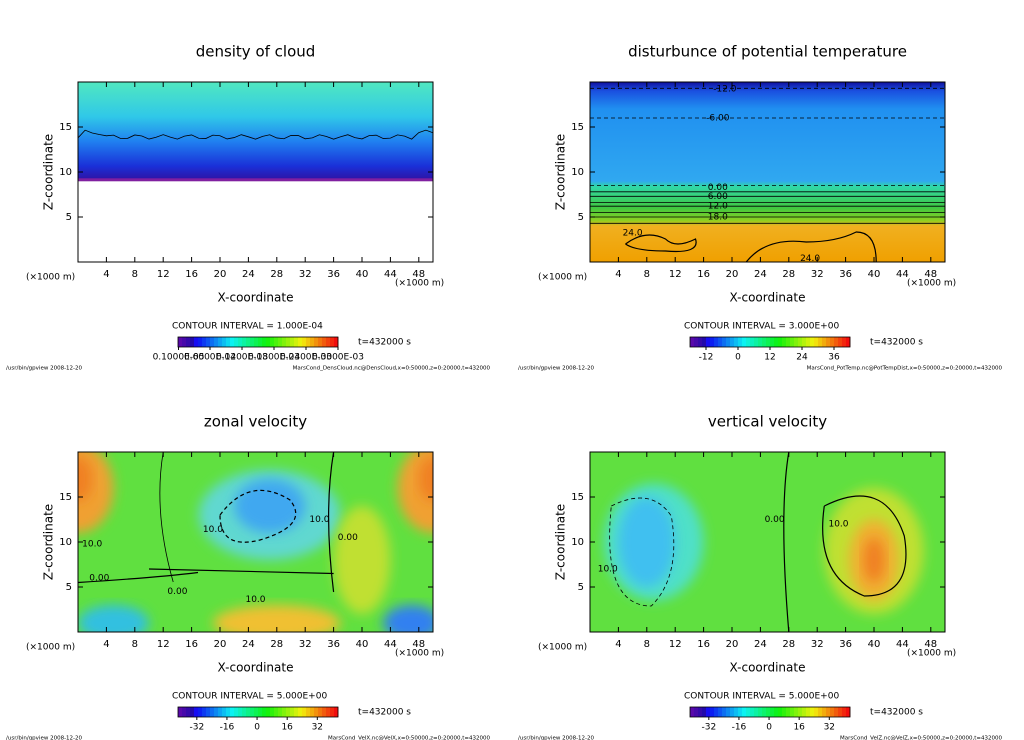 Image resolution: width=1024 pixels, height=740 pixels. Describe the element at coordinates (647, 274) in the screenshot. I see `x-tick-label: 8` at that location.